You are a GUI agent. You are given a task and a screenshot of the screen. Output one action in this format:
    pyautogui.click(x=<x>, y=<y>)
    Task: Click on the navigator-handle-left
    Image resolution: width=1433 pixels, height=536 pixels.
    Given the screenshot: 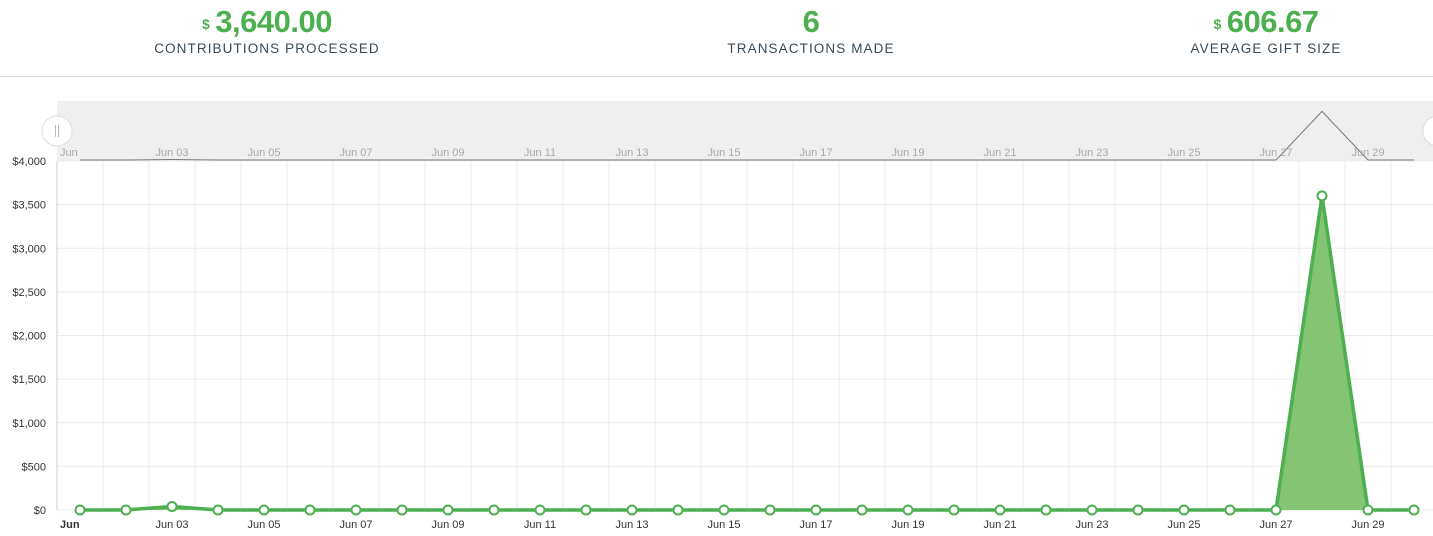 What is the action you would take?
    pyautogui.click(x=57, y=131)
    